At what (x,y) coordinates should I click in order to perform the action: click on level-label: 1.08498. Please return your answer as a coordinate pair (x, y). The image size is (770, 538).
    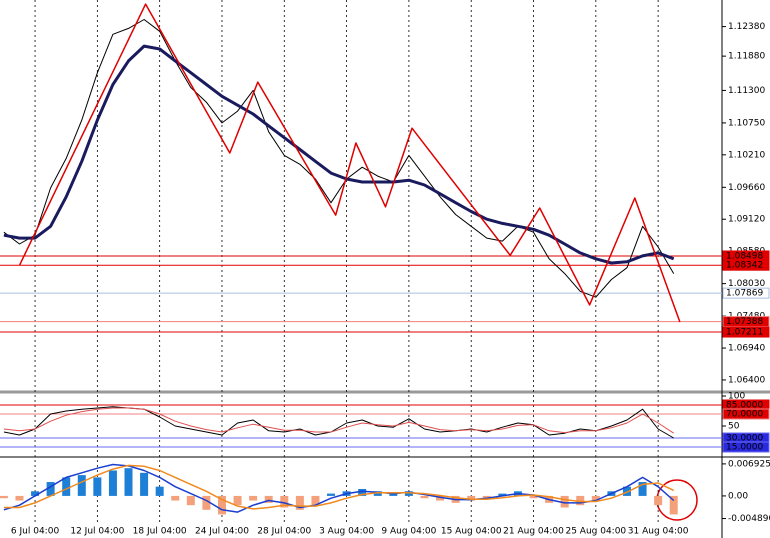
    Looking at the image, I should click on (744, 256).